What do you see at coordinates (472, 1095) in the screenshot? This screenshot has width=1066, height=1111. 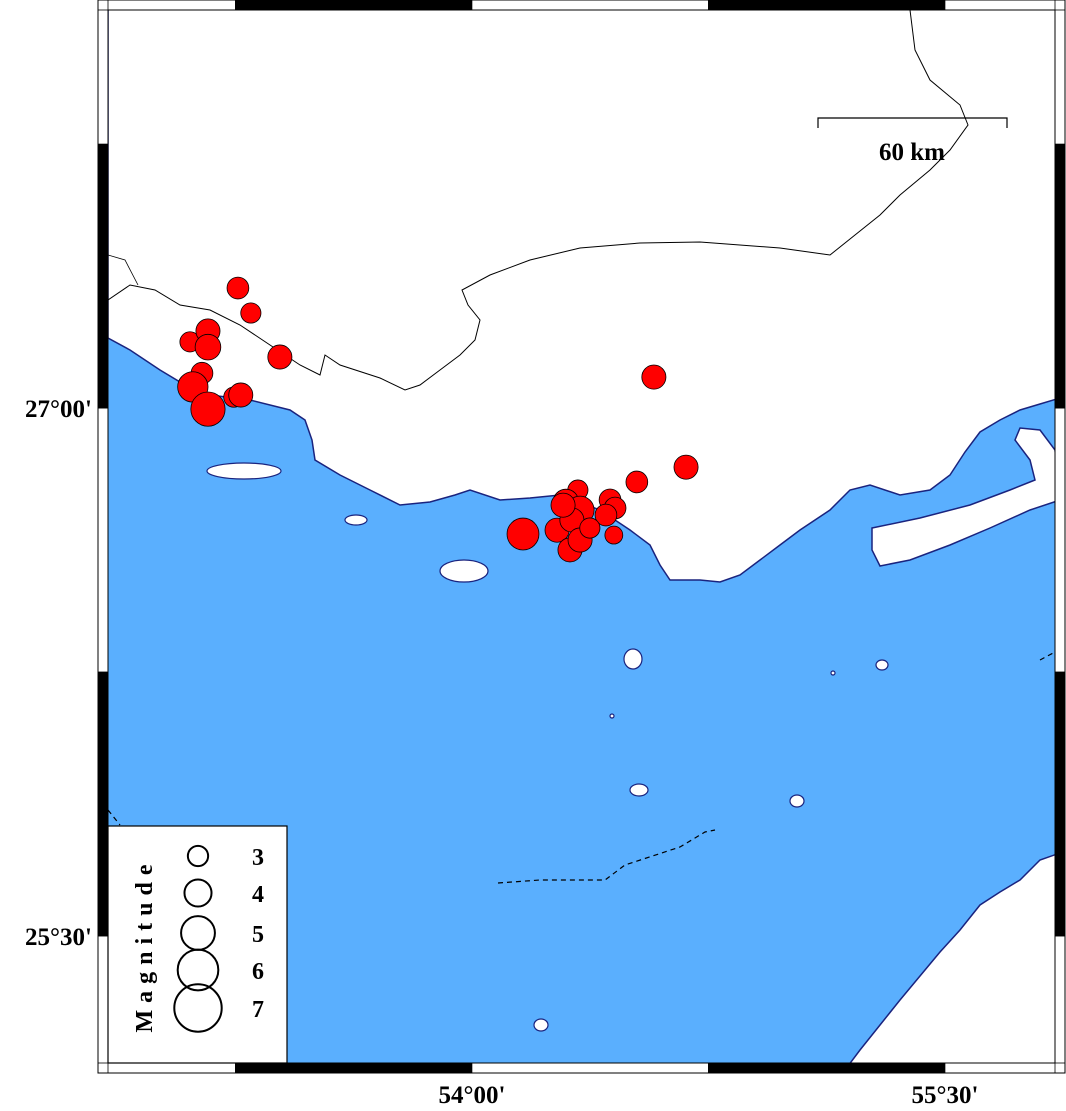 I see `lon-tick-label: 54°00'` at bounding box center [472, 1095].